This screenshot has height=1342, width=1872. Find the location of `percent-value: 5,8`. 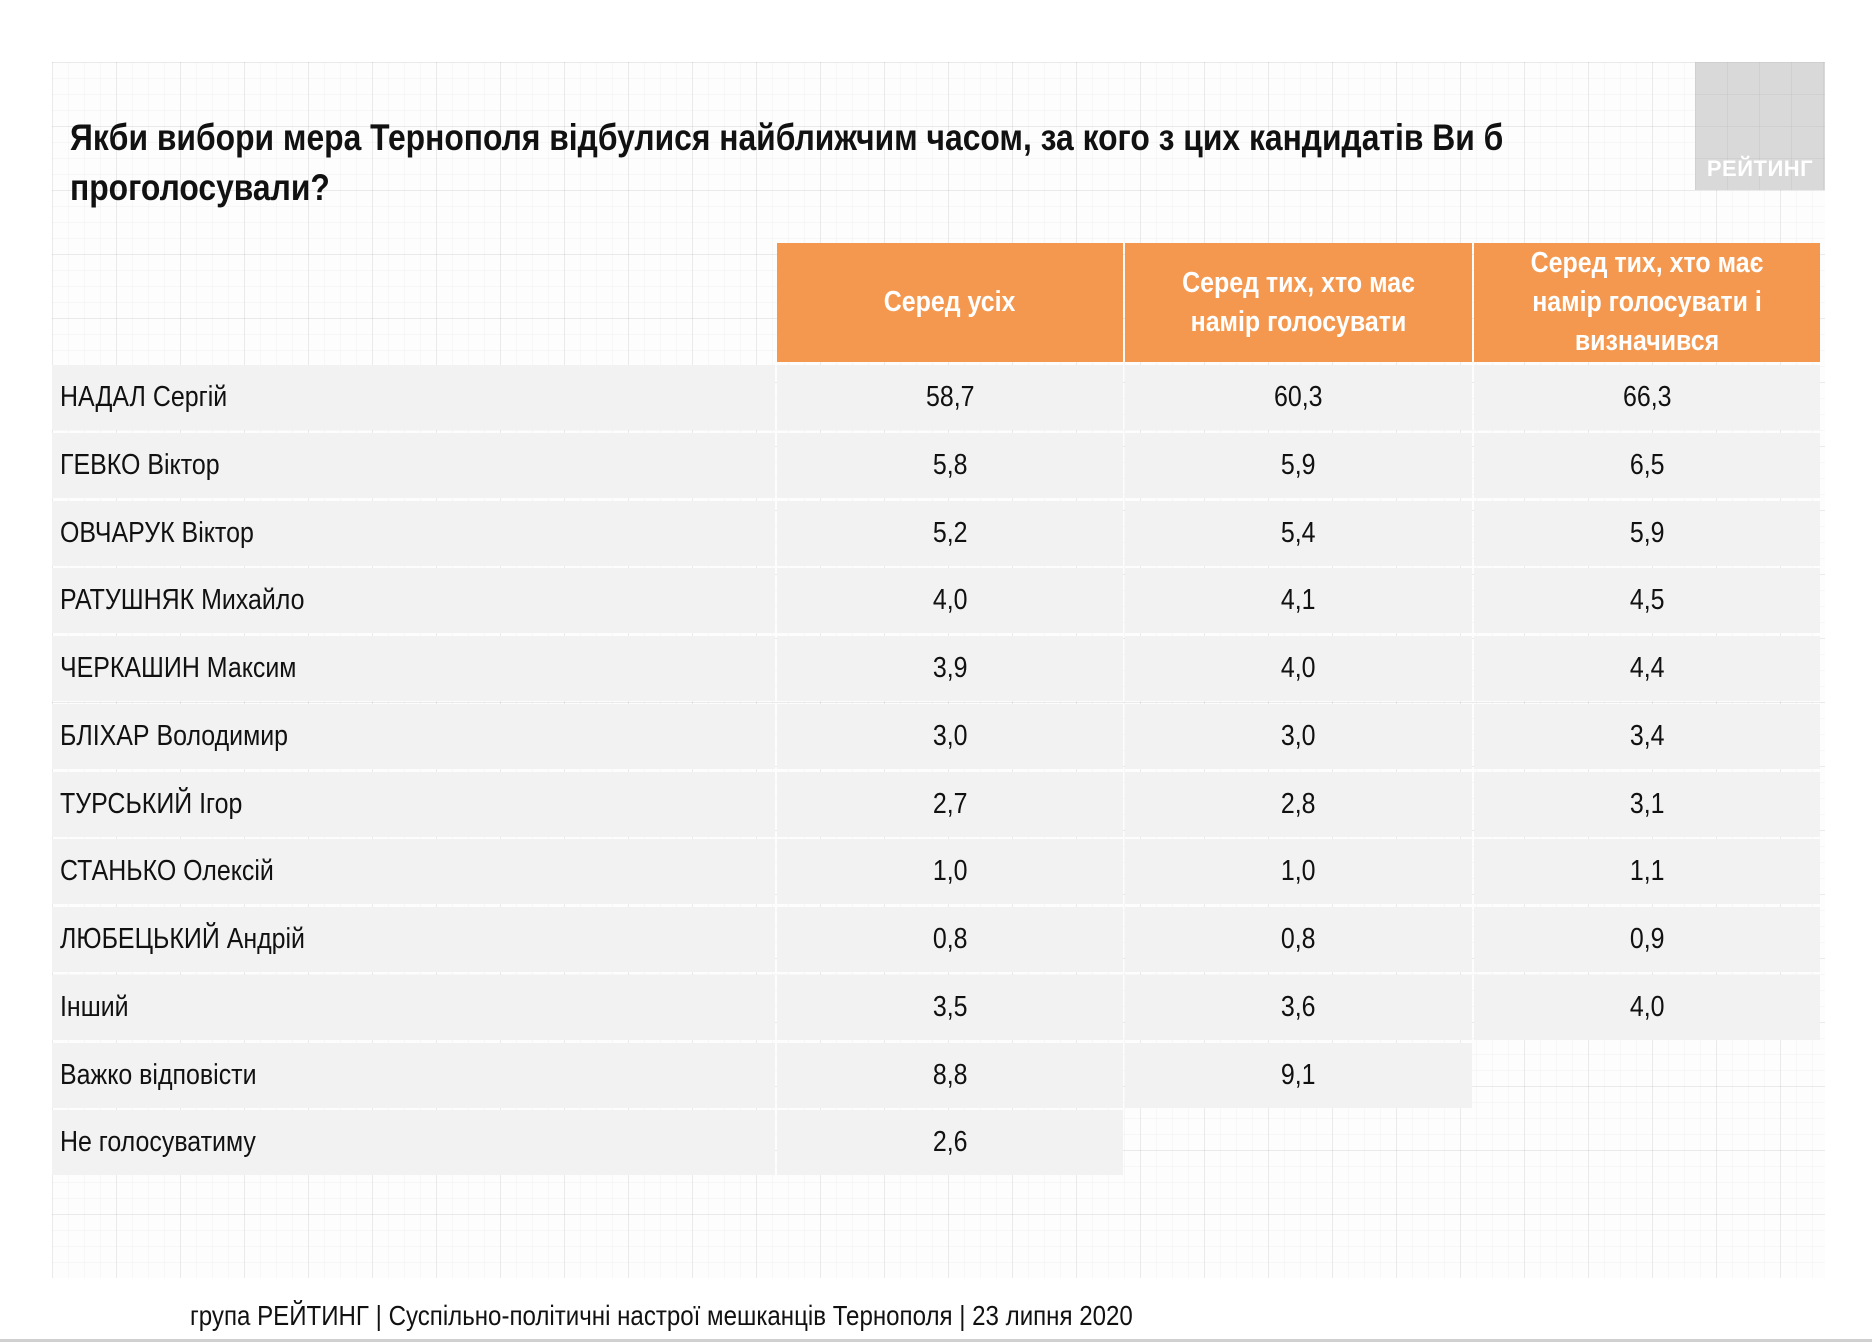

percent-value: 5,8 is located at coordinates (950, 464).